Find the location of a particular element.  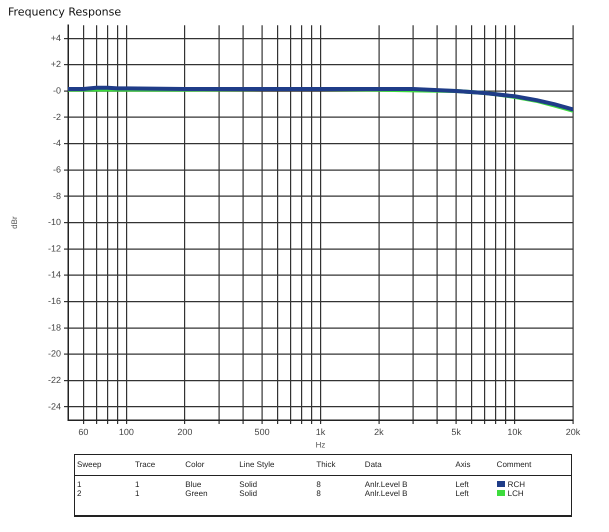

y-tick-label: -8 is located at coordinates (56, 195).